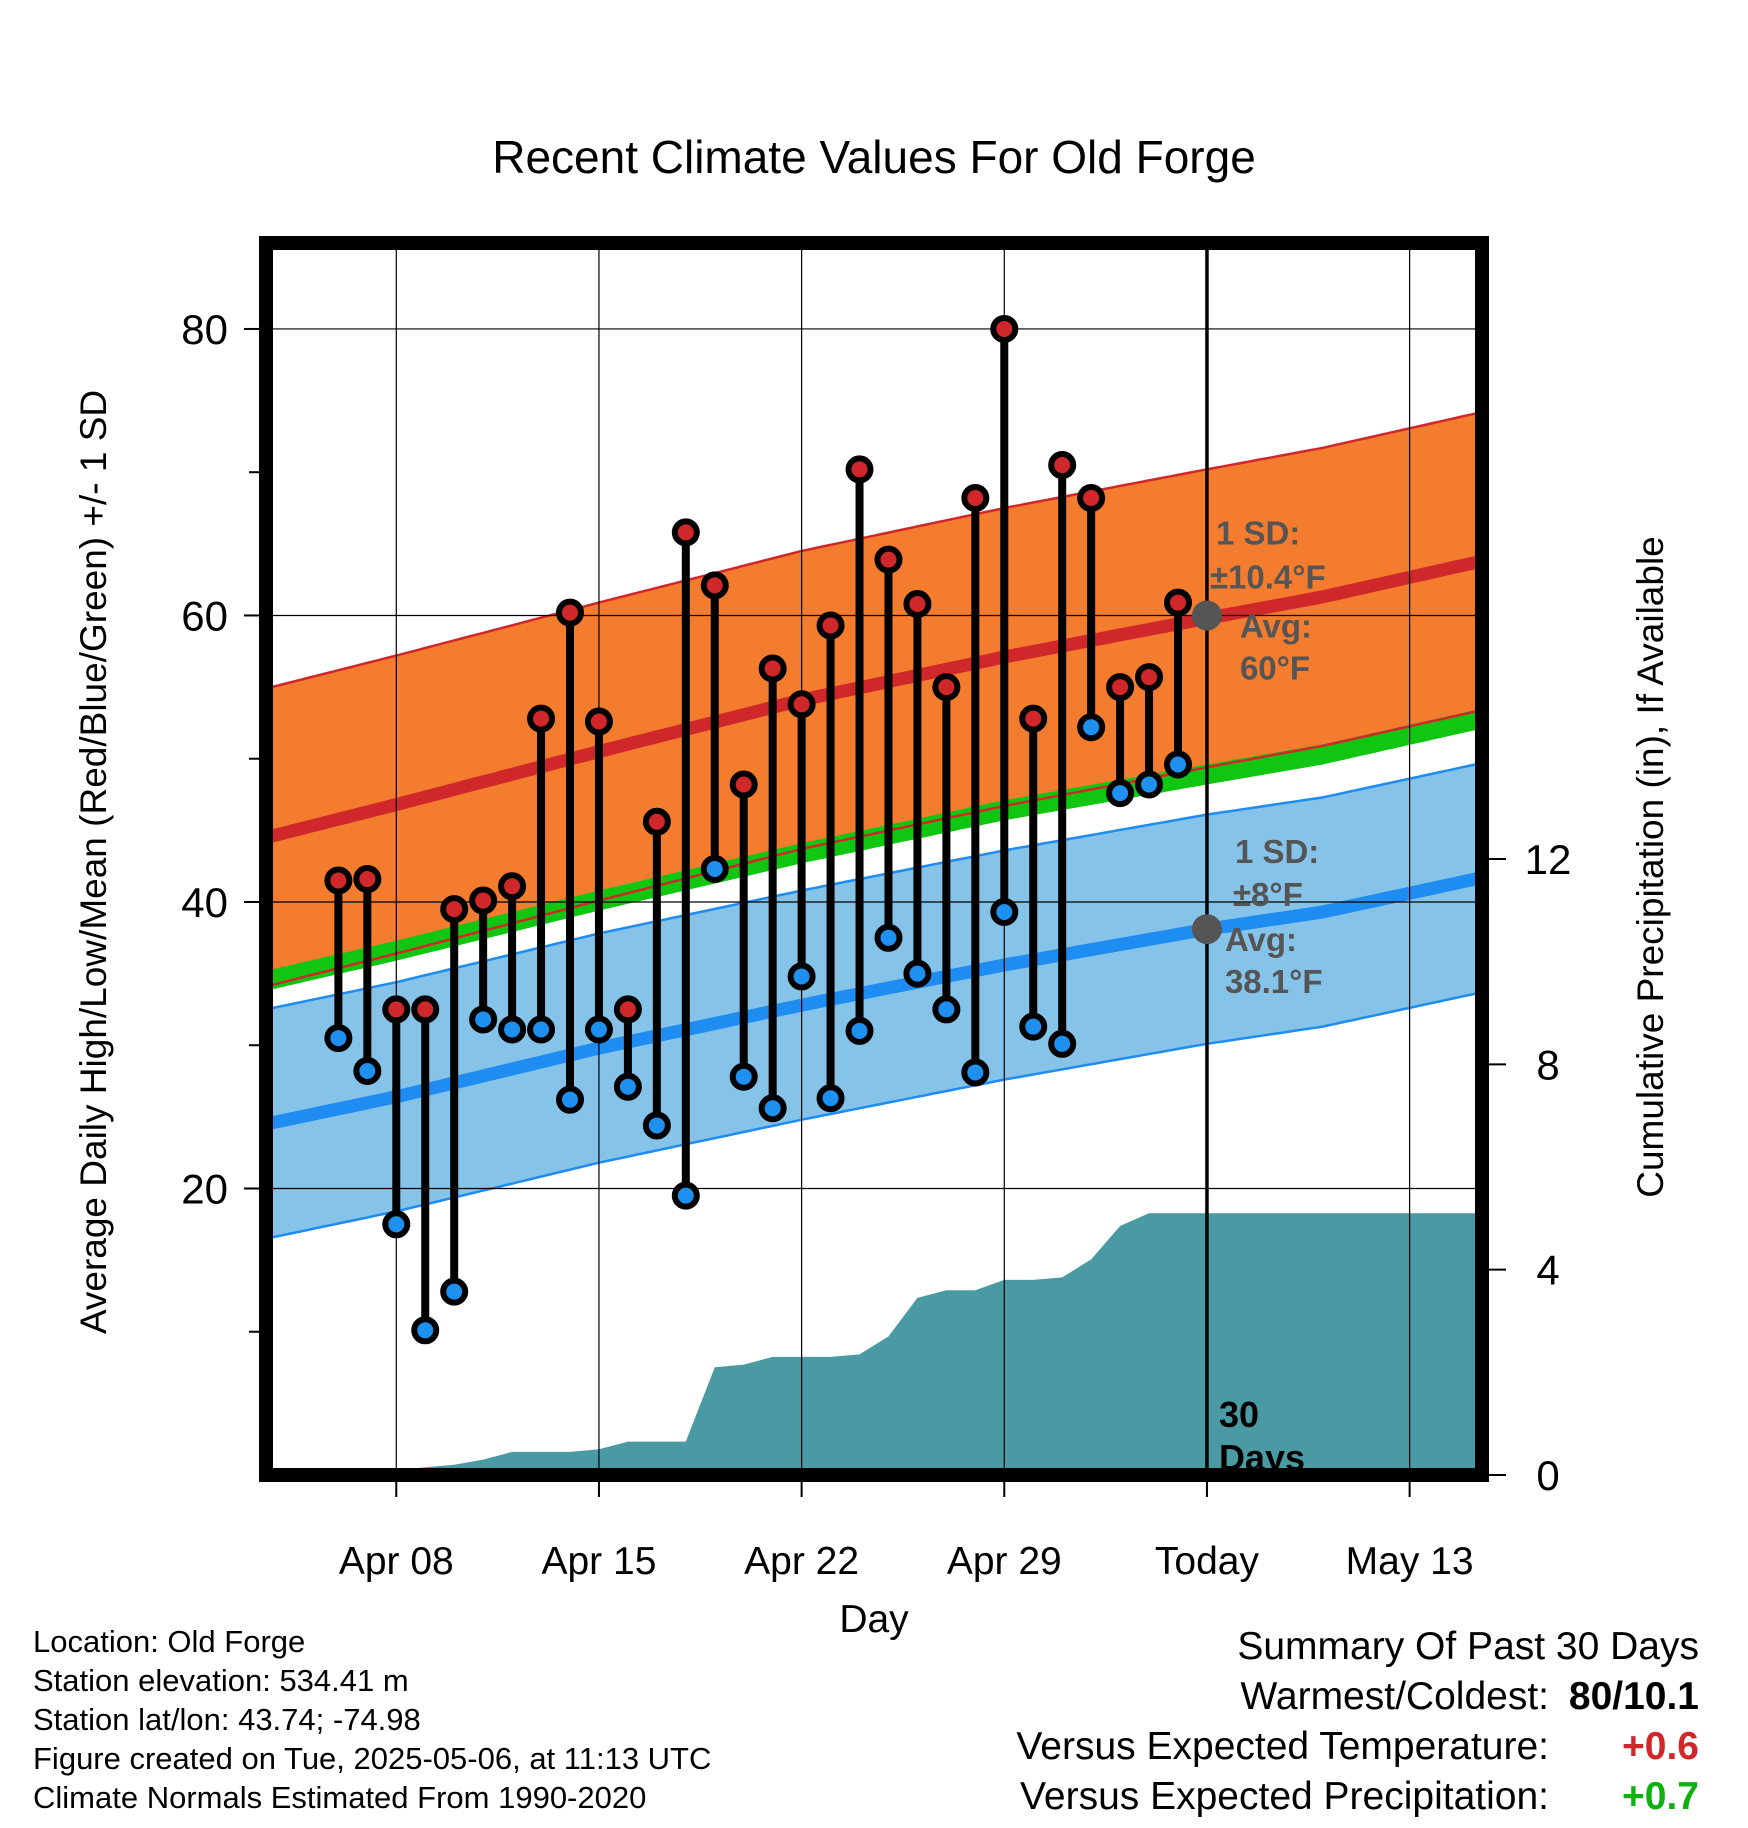 This screenshot has height=1828, width=1748. What do you see at coordinates (874, 157) in the screenshot?
I see `chart-title: Recent Climate Values For Old Forge` at bounding box center [874, 157].